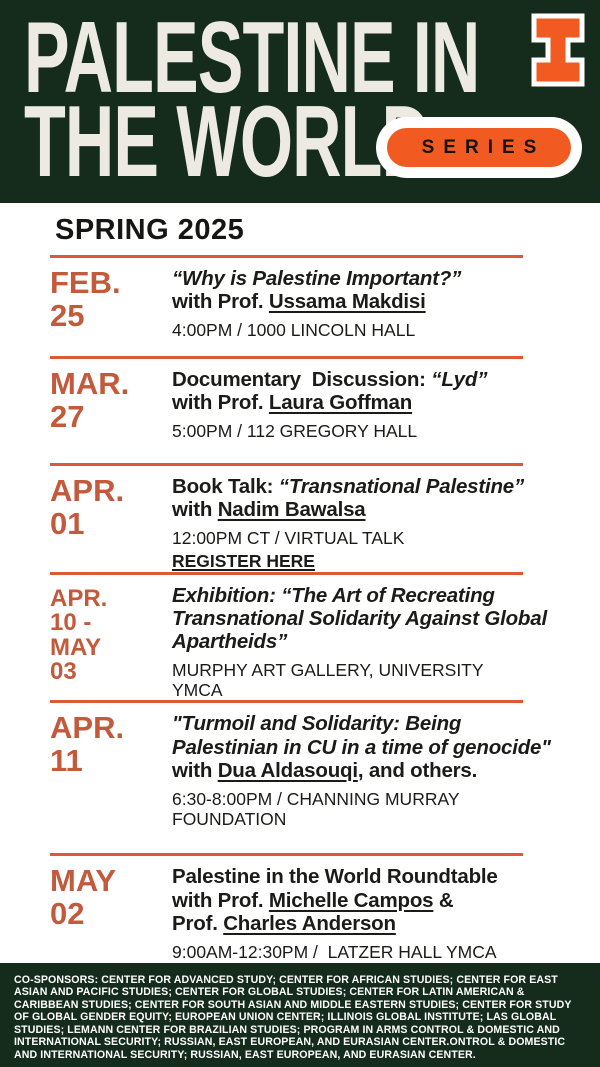  What do you see at coordinates (347, 302) in the screenshot?
I see `speaker-name: Ussama Makdisi` at bounding box center [347, 302].